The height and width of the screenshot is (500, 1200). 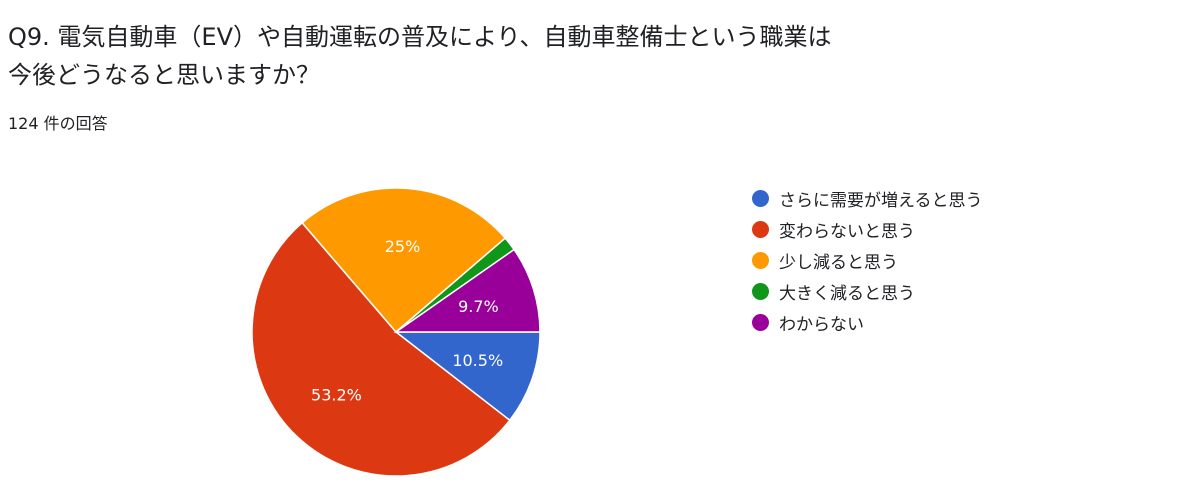 What do you see at coordinates (867, 322) in the screenshot?
I see `legend-item-unknown: わからない` at bounding box center [867, 322].